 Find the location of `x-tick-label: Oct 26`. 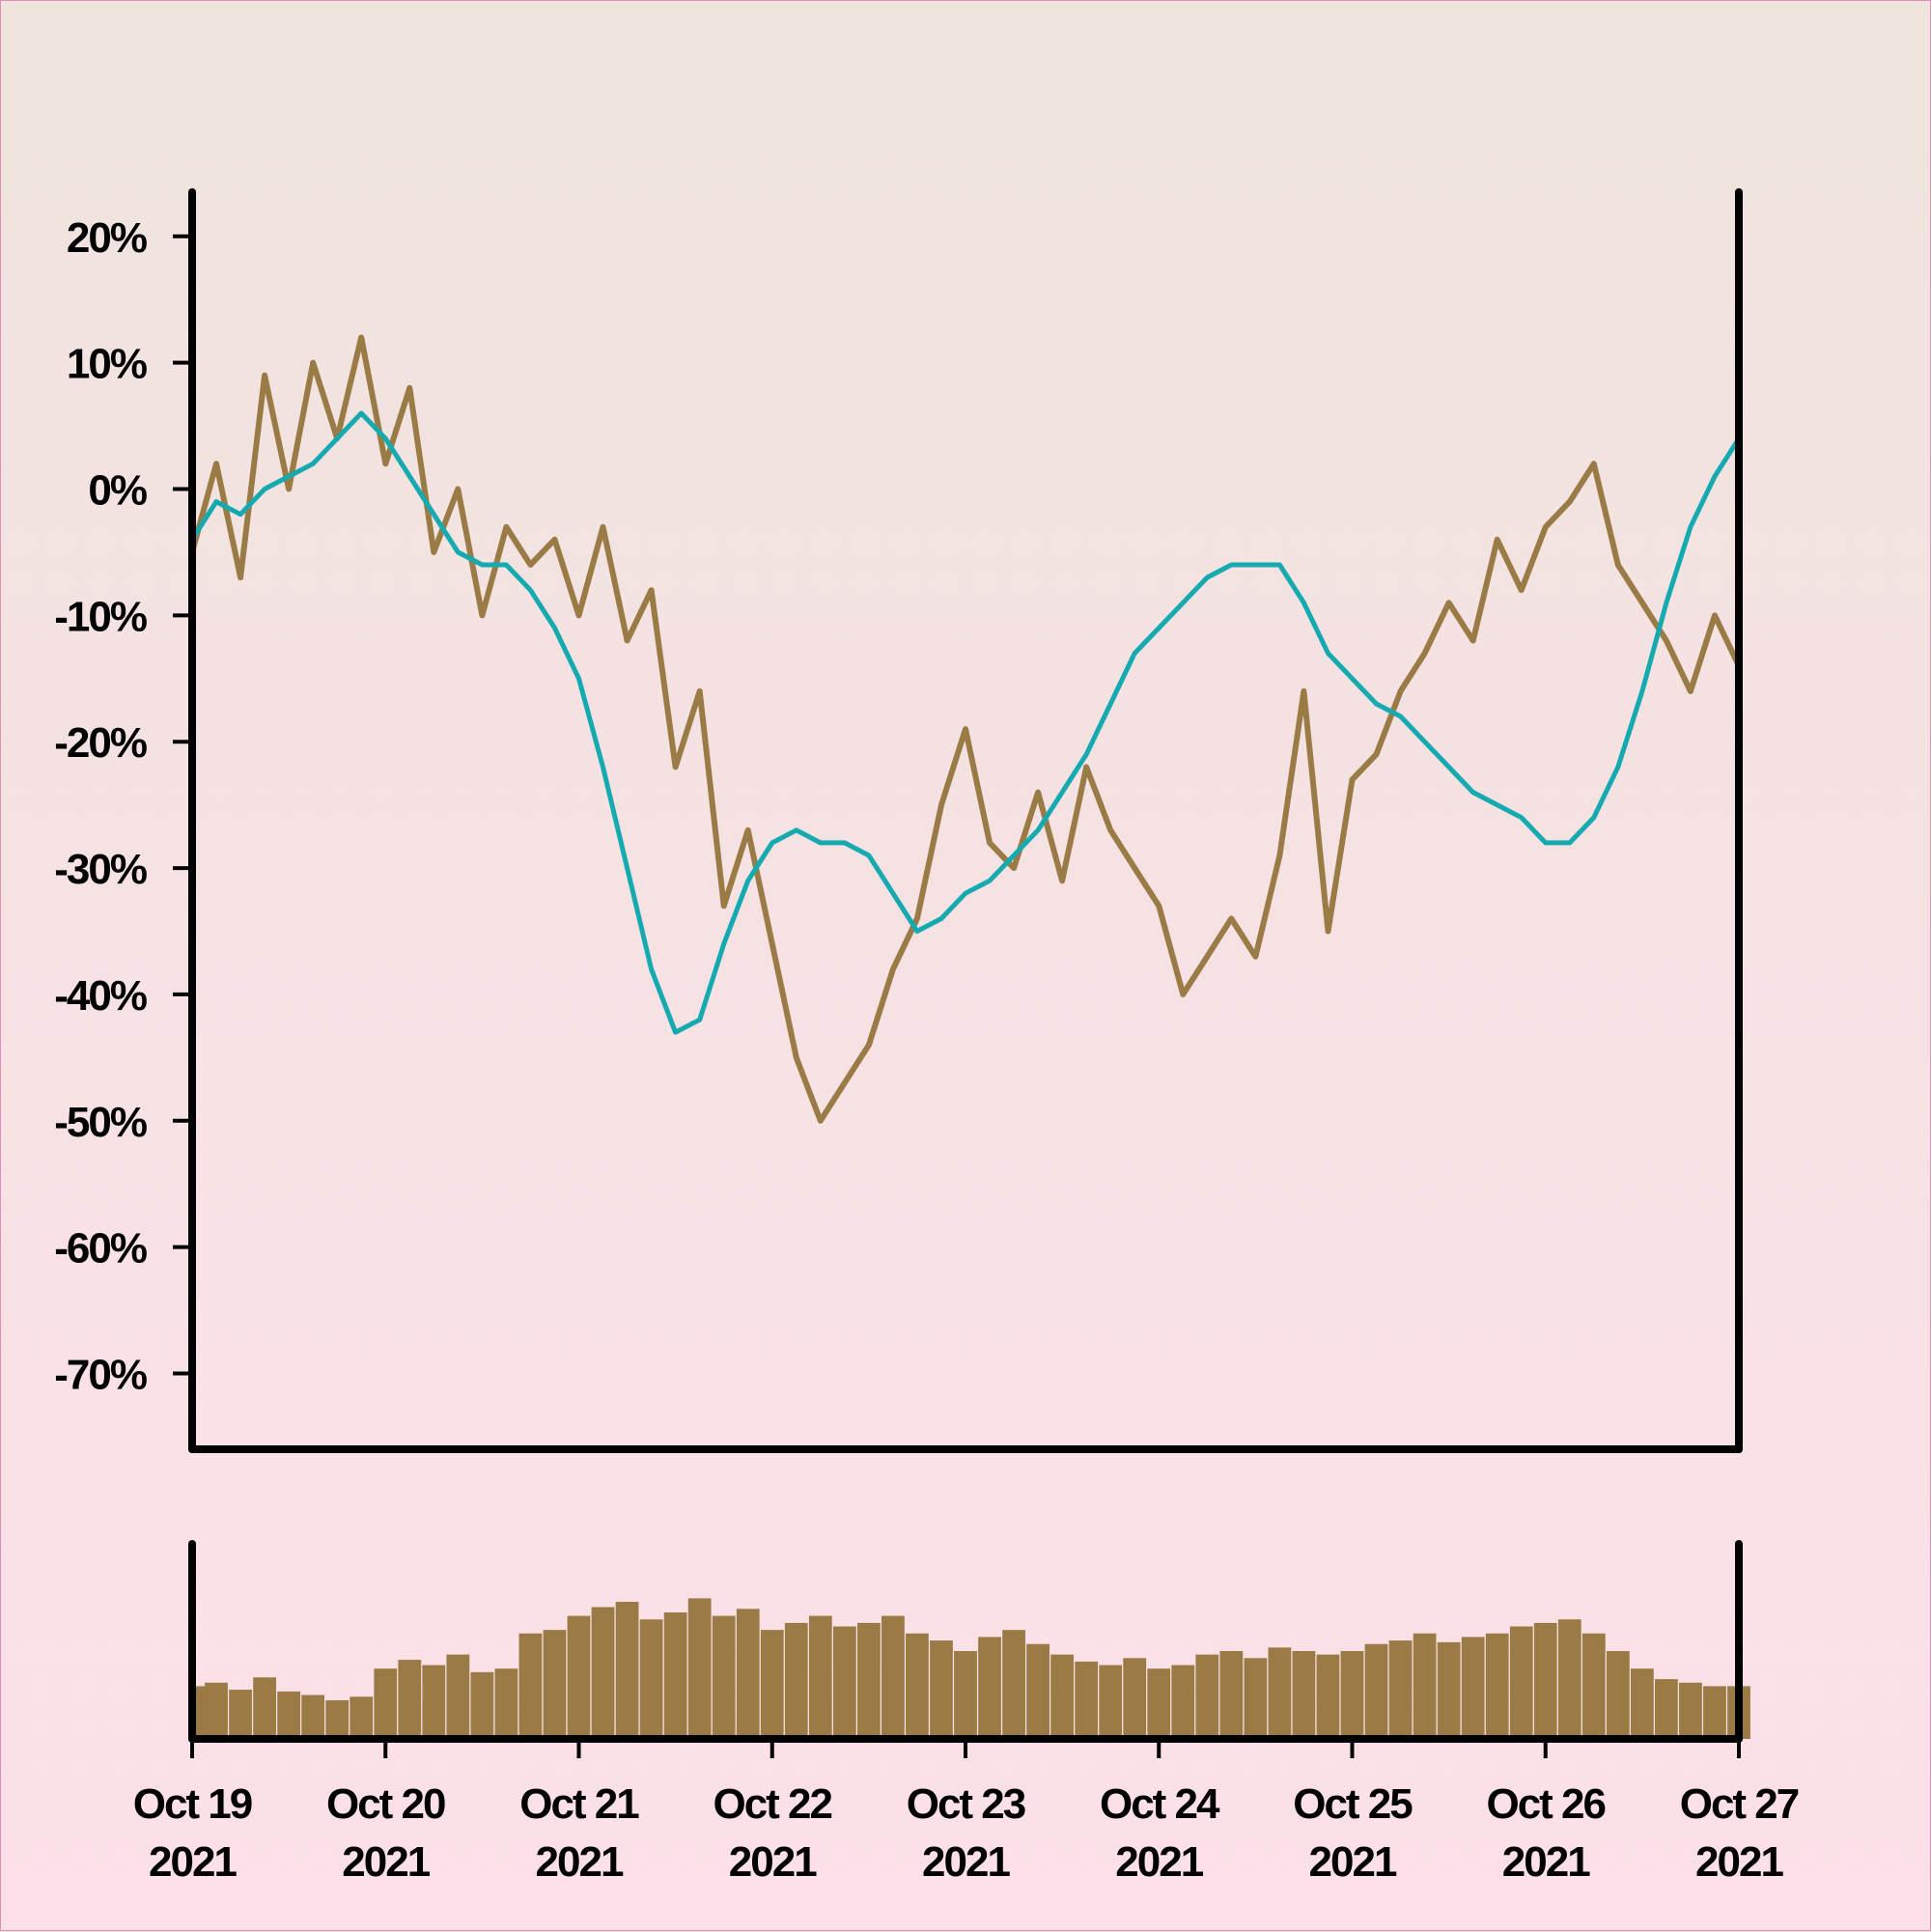

x-tick-label: Oct 26 is located at coordinates (1545, 1804).